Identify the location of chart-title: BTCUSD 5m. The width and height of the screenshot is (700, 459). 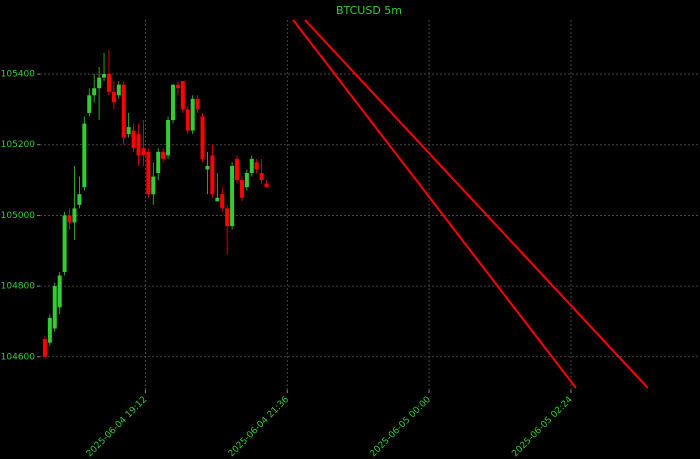
(369, 10).